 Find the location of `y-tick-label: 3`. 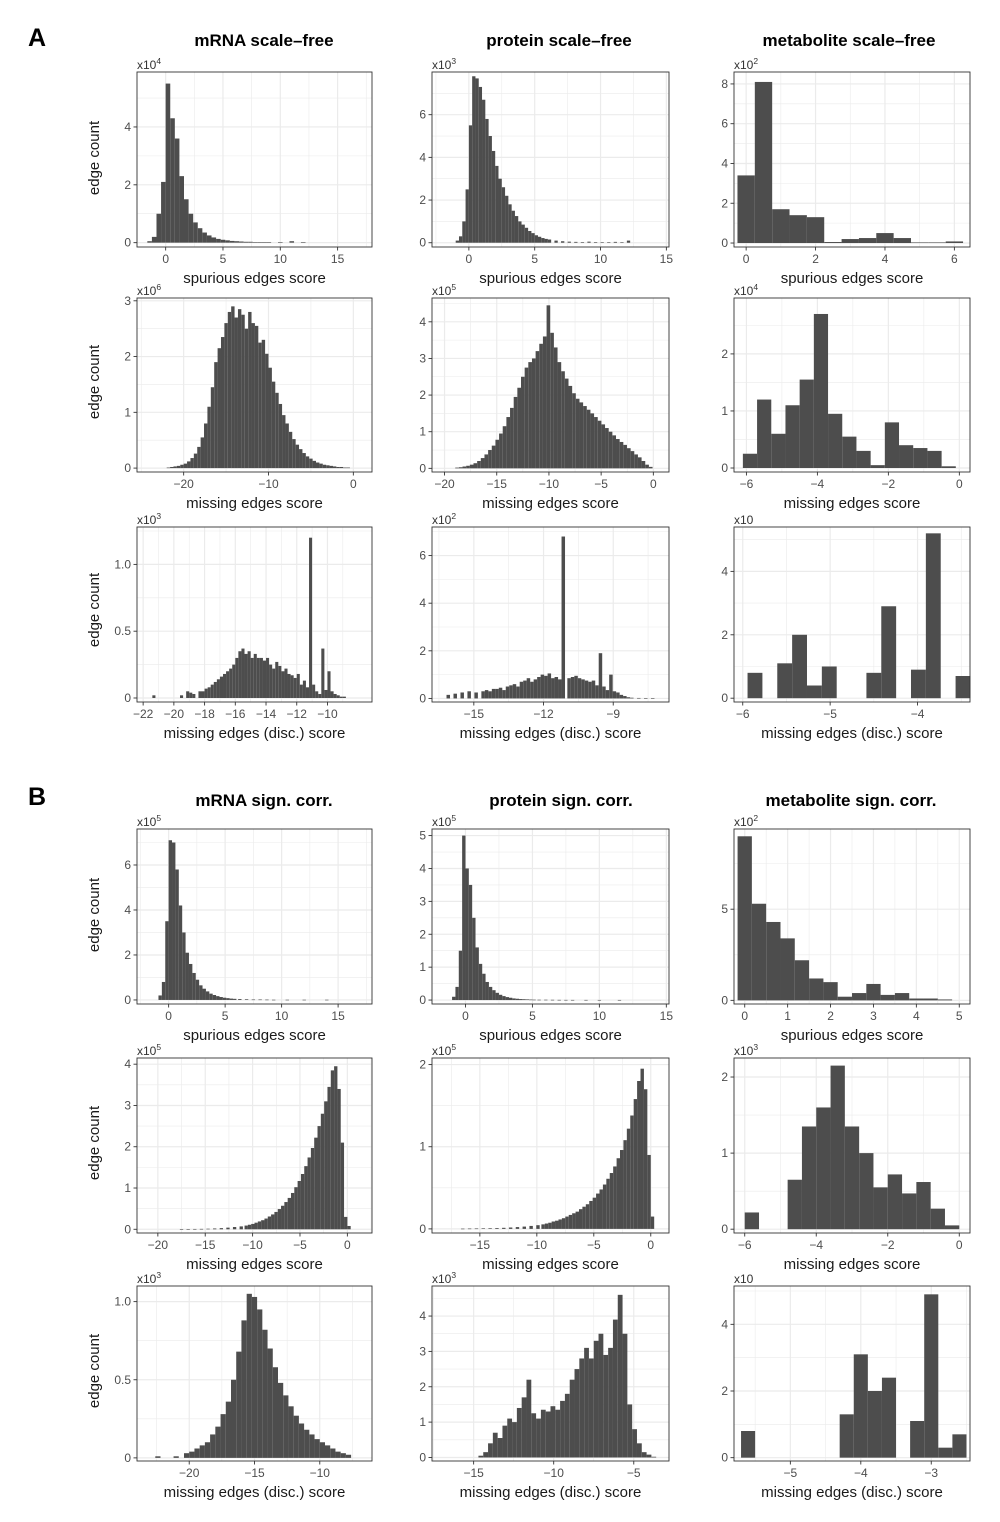

y-tick-label: 3 is located at coordinates (422, 1351).